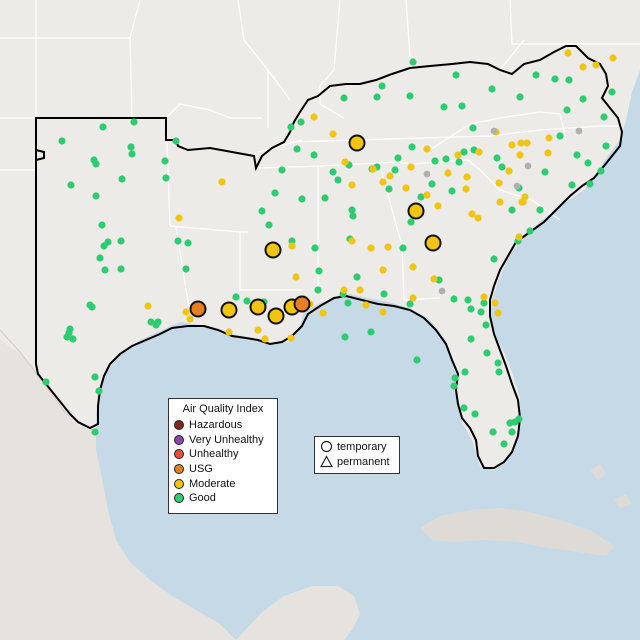  Describe the element at coordinates (357, 461) in the screenshot. I see `shape-legend-permanent: permanent` at that location.